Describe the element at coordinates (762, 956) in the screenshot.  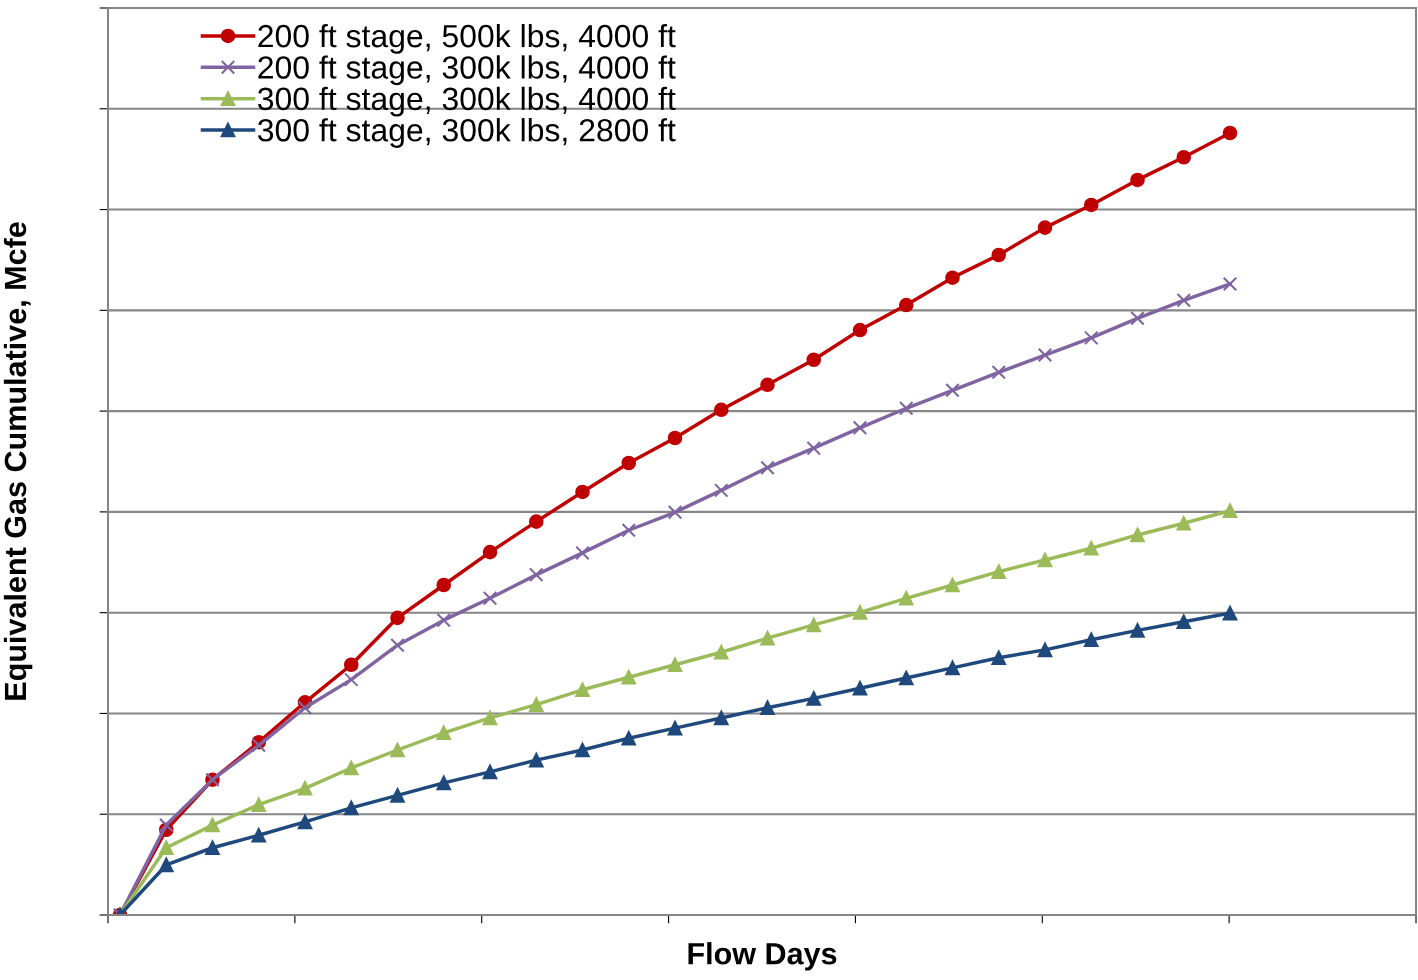
I see `x-axis-title: Flow Days` at that location.